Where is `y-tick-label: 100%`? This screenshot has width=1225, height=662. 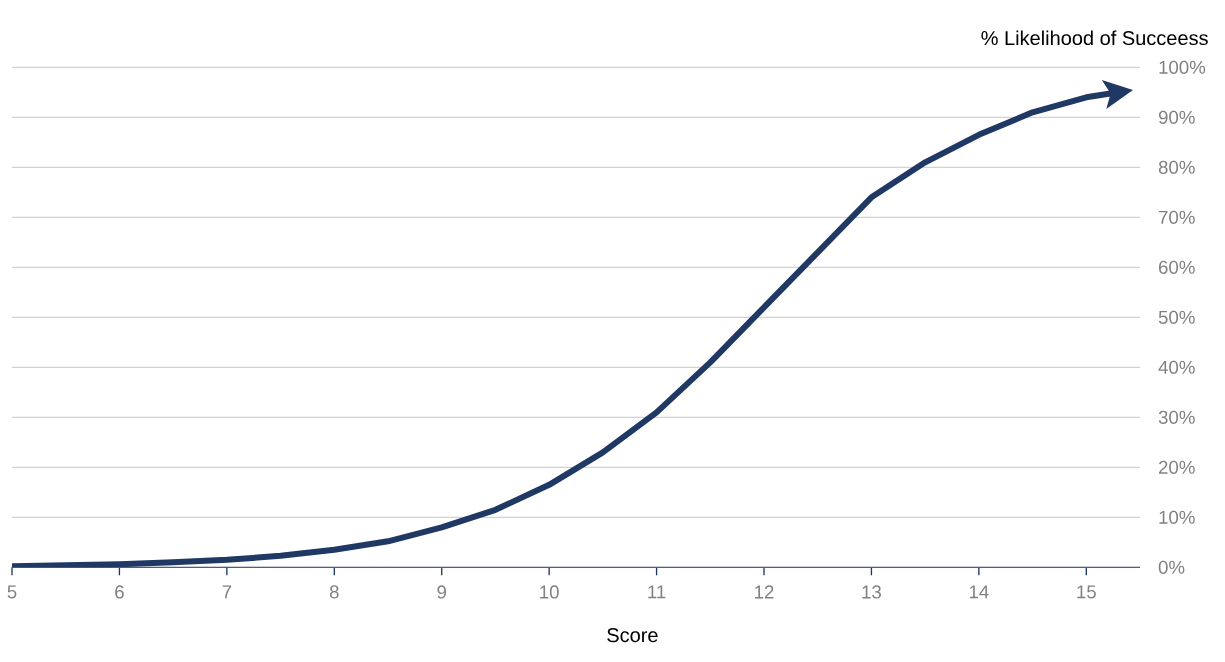 y-tick-label: 100% is located at coordinates (1182, 67).